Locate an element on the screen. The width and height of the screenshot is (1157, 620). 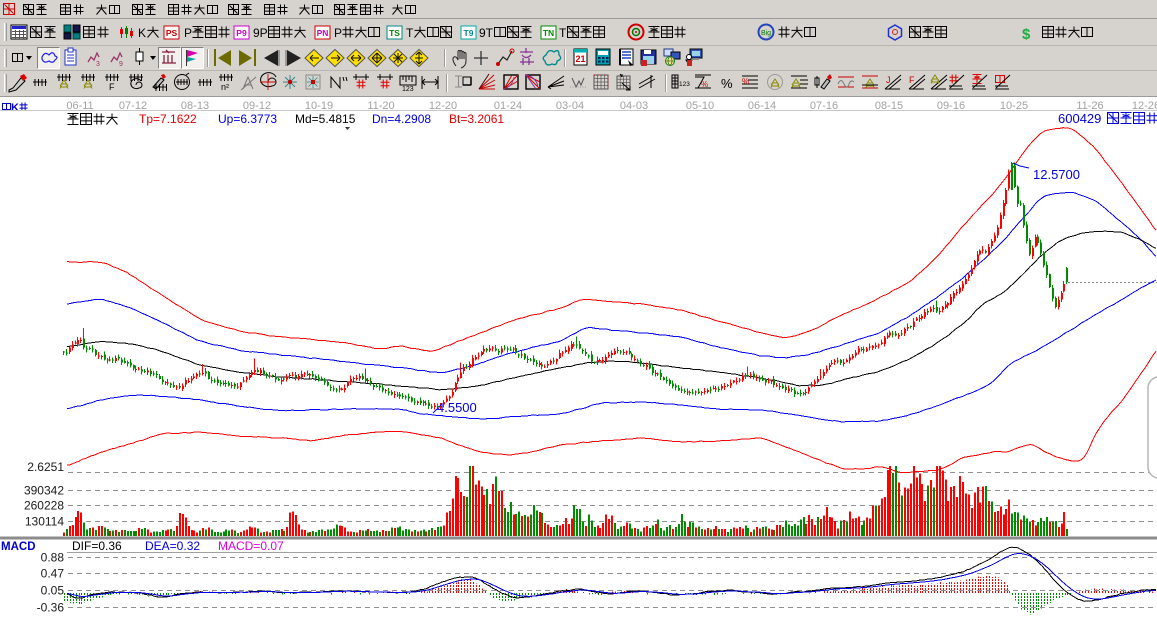
svg-text: -0.36 is located at coordinates (51, 608).